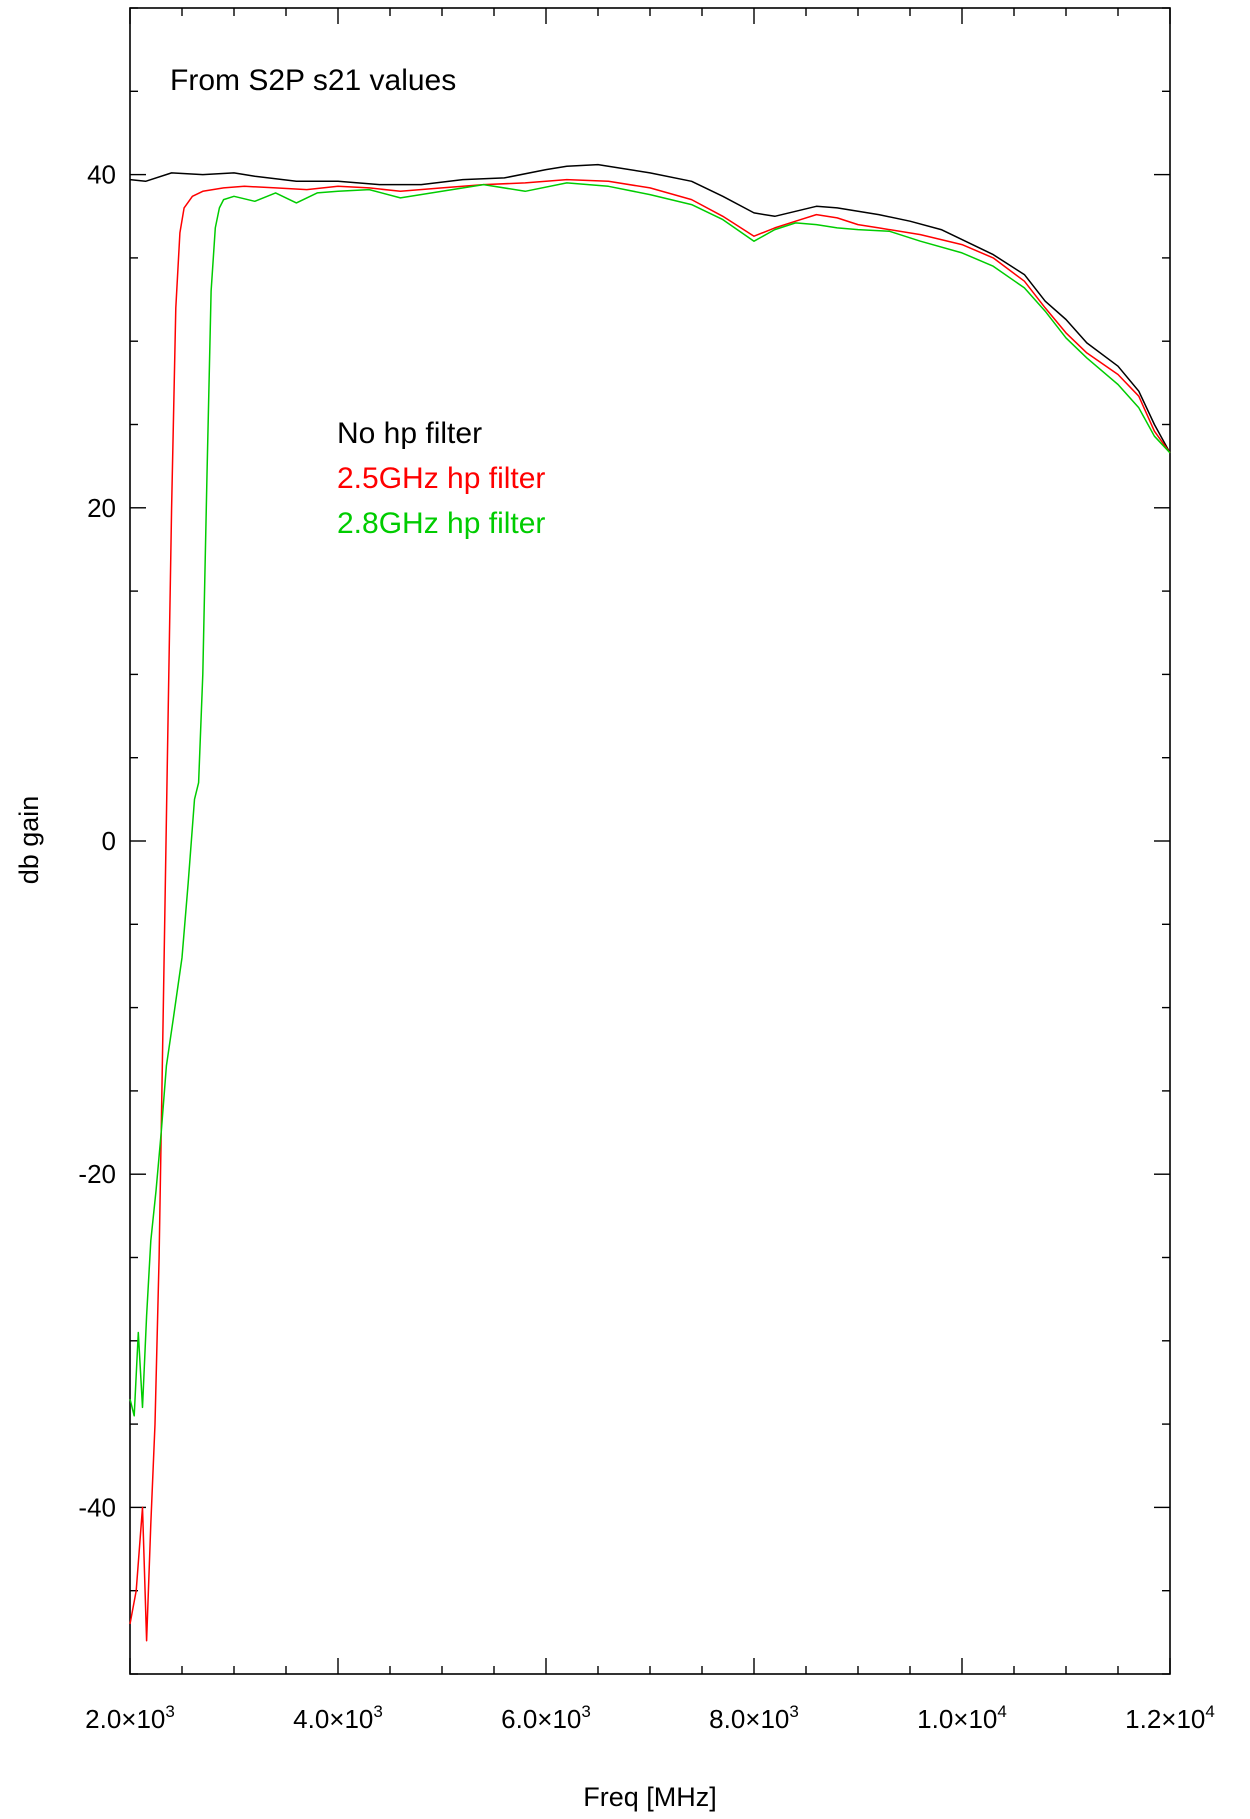  What do you see at coordinates (97, 1507) in the screenshot?
I see `y-tick-label: -40` at bounding box center [97, 1507].